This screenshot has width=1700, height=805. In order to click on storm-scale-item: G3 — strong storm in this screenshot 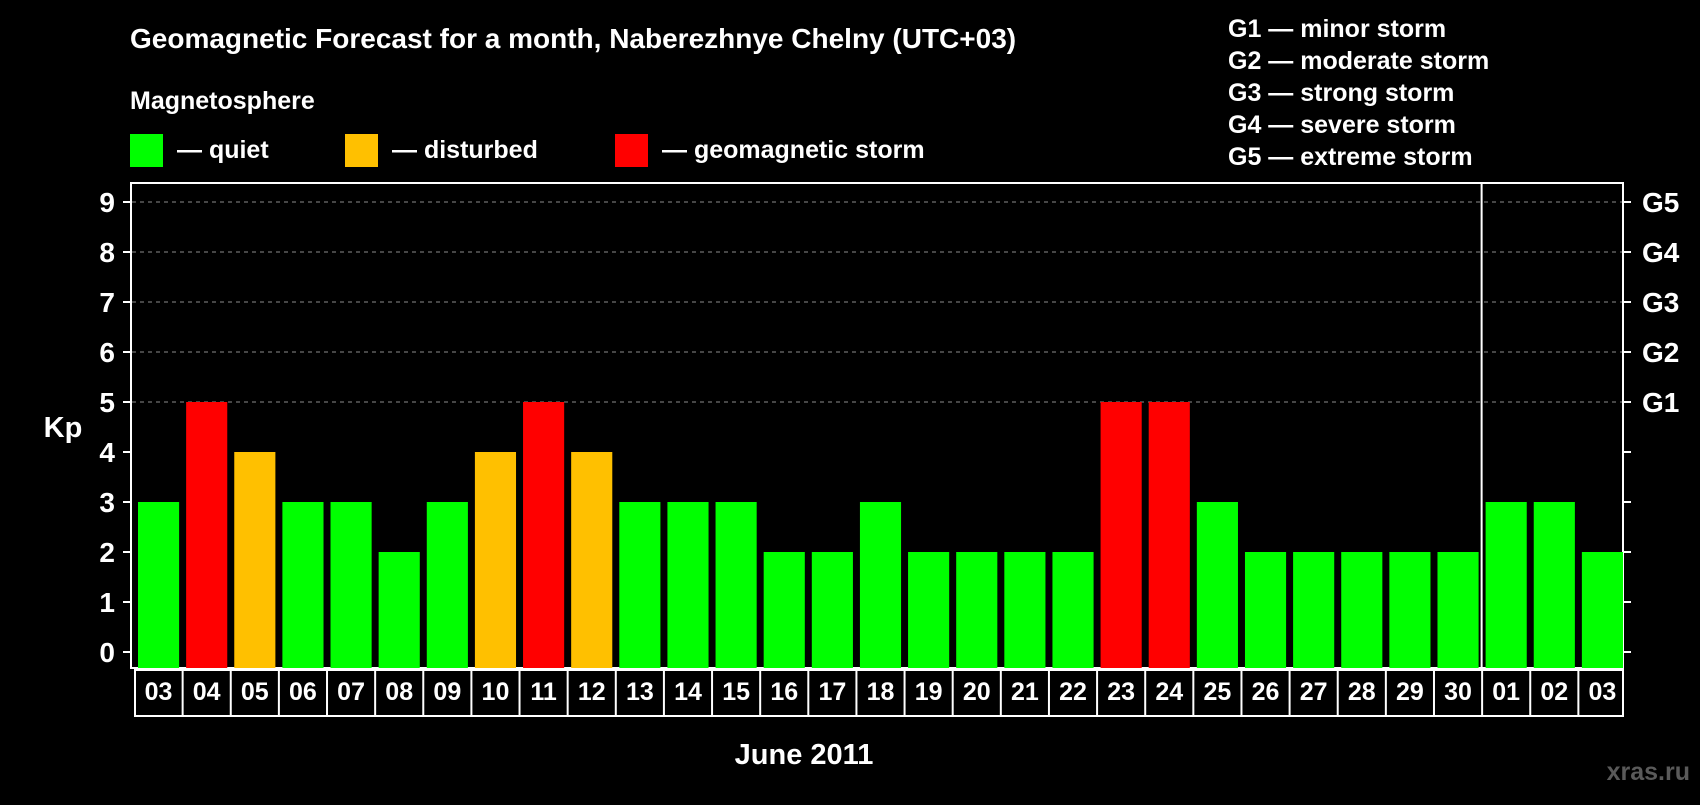, I will do `click(1341, 93)`.